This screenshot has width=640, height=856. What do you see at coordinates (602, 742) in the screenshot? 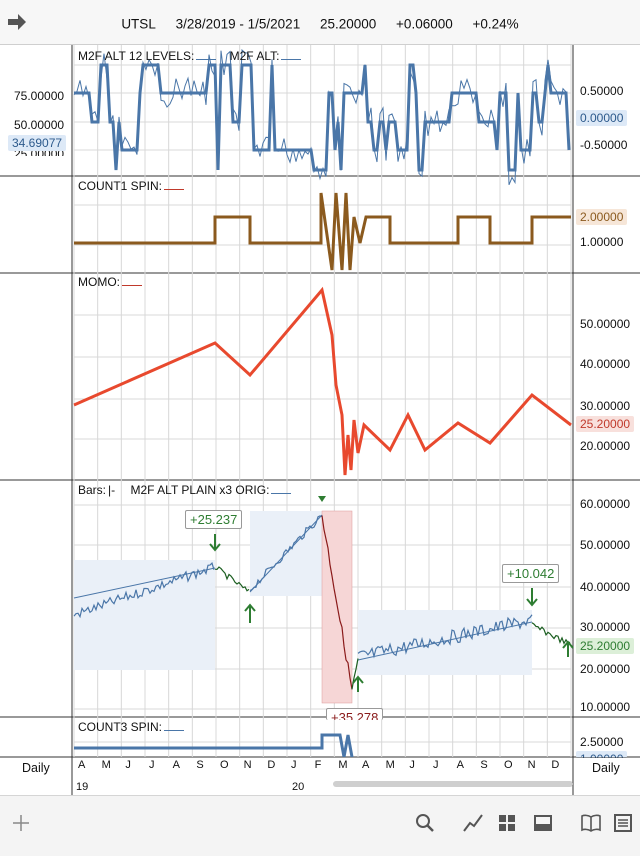
I see `count3-right-tick: 2.50000` at bounding box center [602, 742].